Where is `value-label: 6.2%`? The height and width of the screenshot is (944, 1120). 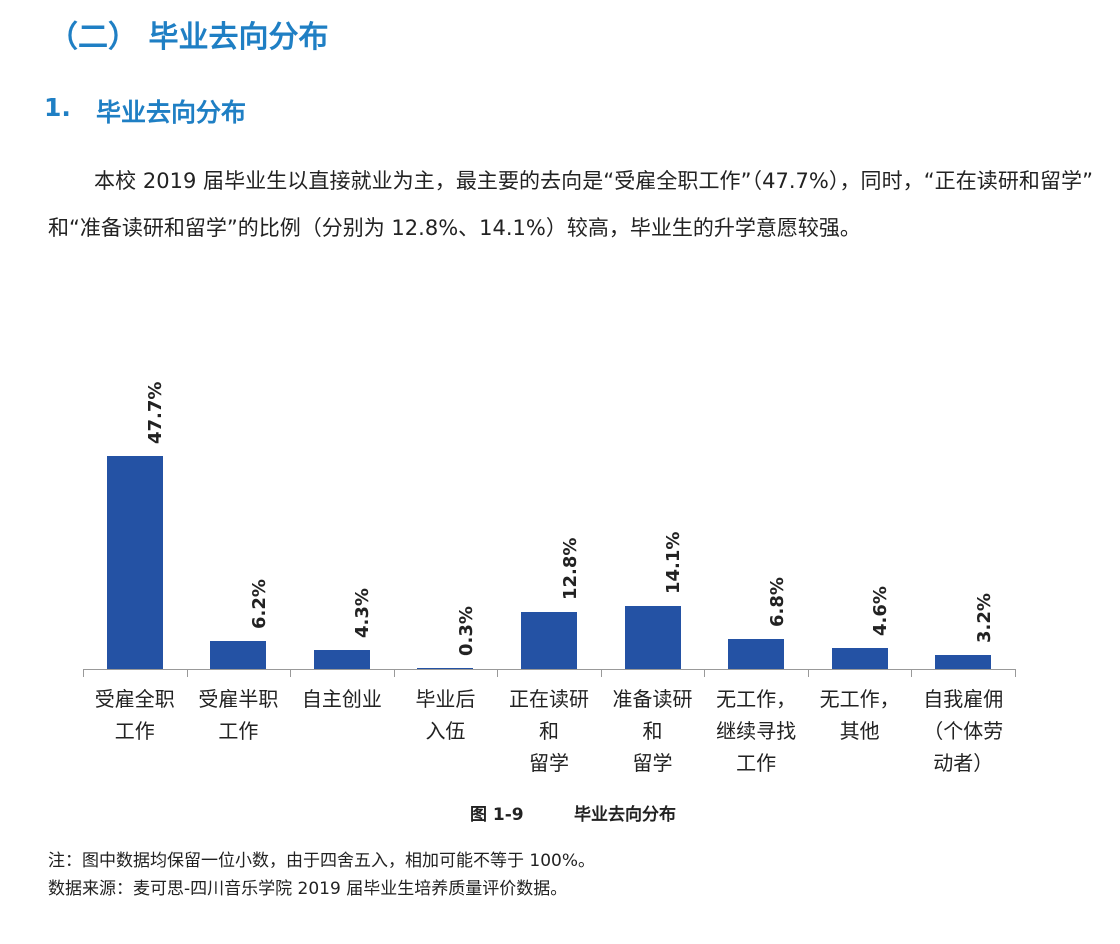 value-label: 6.2% is located at coordinates (259, 604).